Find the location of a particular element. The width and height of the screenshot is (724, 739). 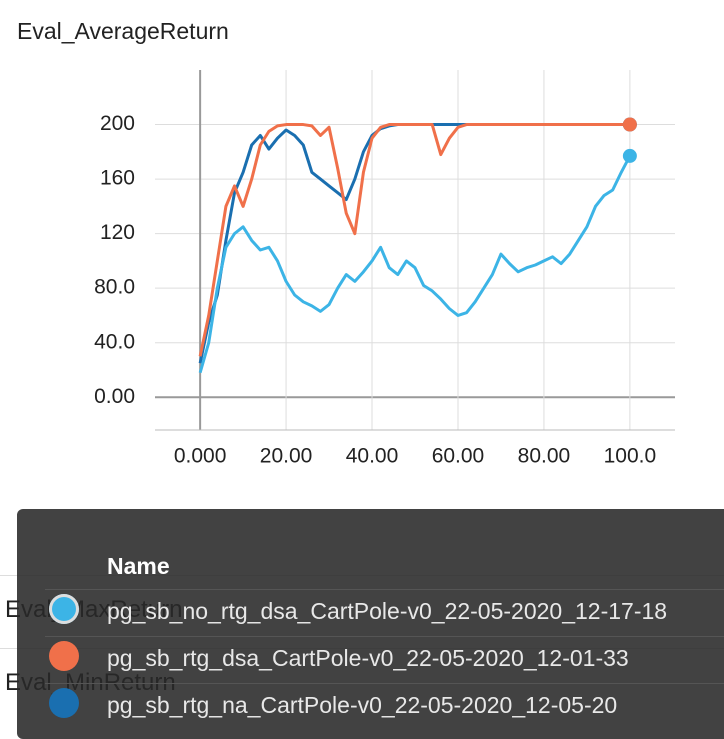

y-tick-label: 0.00 is located at coordinates (114, 396).